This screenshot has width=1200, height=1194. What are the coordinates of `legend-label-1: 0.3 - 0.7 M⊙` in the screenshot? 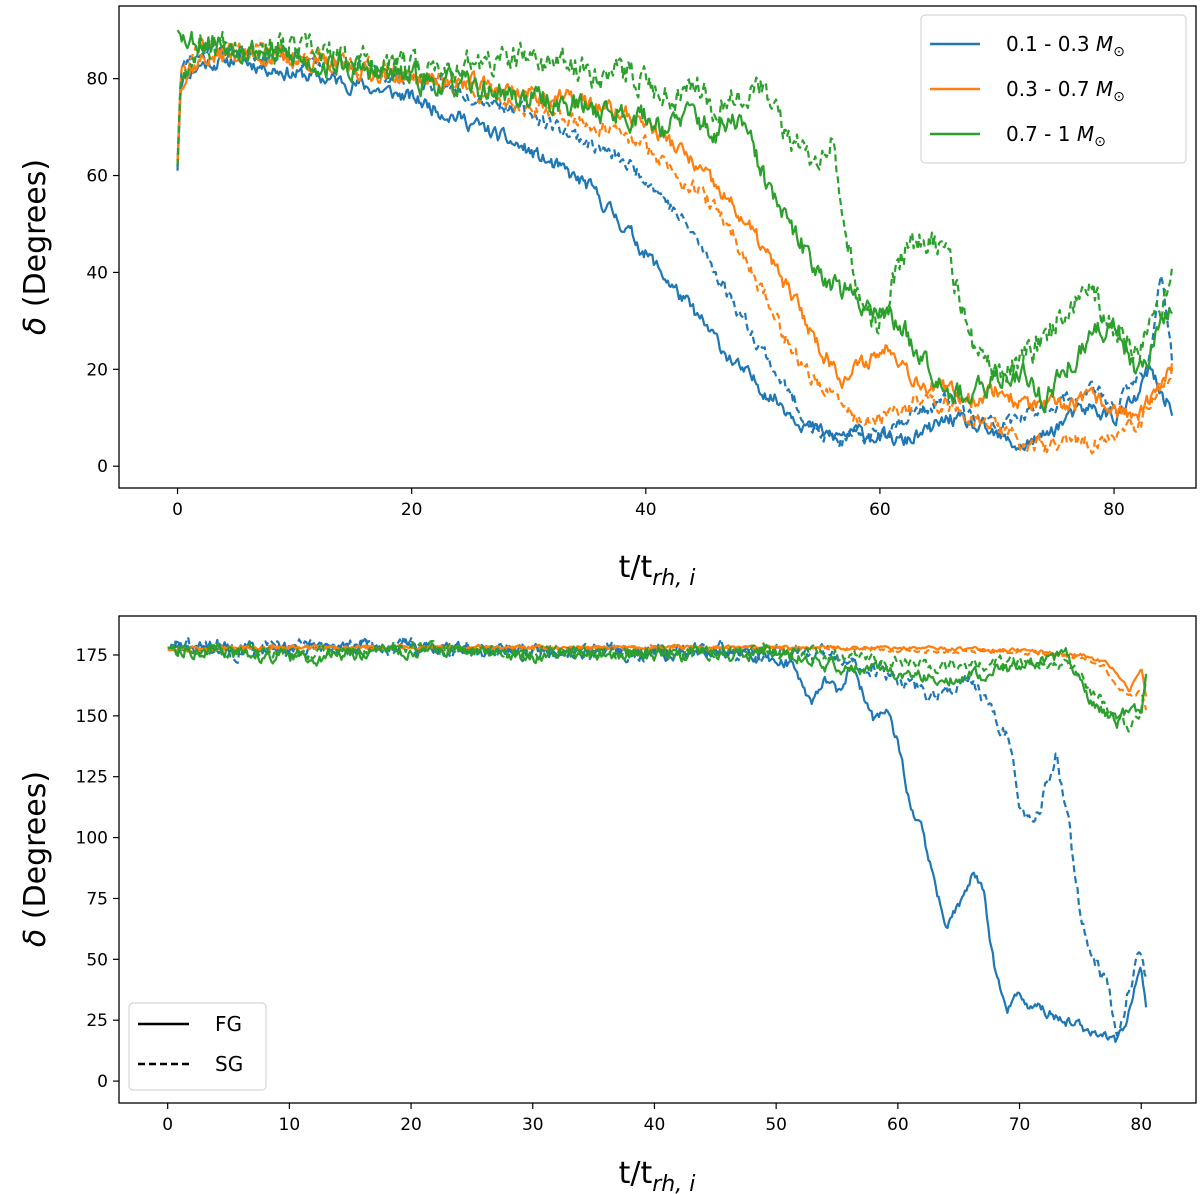 It's located at (1065, 91).